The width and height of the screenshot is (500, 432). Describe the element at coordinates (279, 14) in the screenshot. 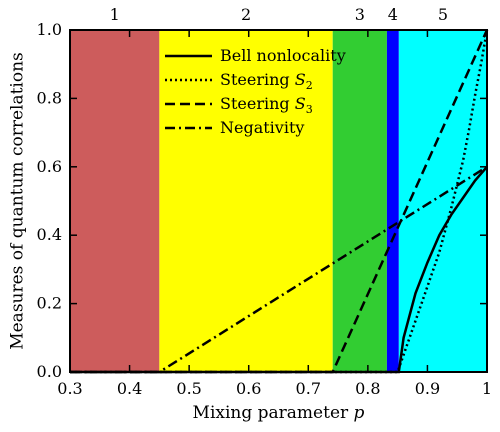

I see `region-labels: 1 2 3 4 5` at that location.